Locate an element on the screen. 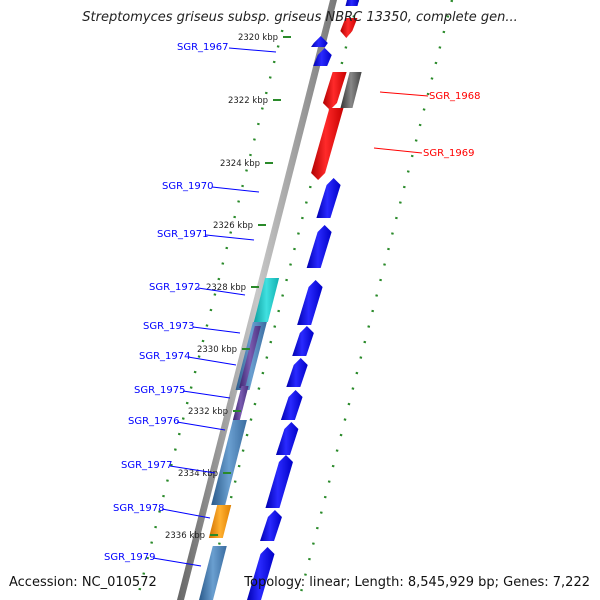 This screenshot has width=600, height=600. gene-label: SGR_1973 is located at coordinates (169, 326).